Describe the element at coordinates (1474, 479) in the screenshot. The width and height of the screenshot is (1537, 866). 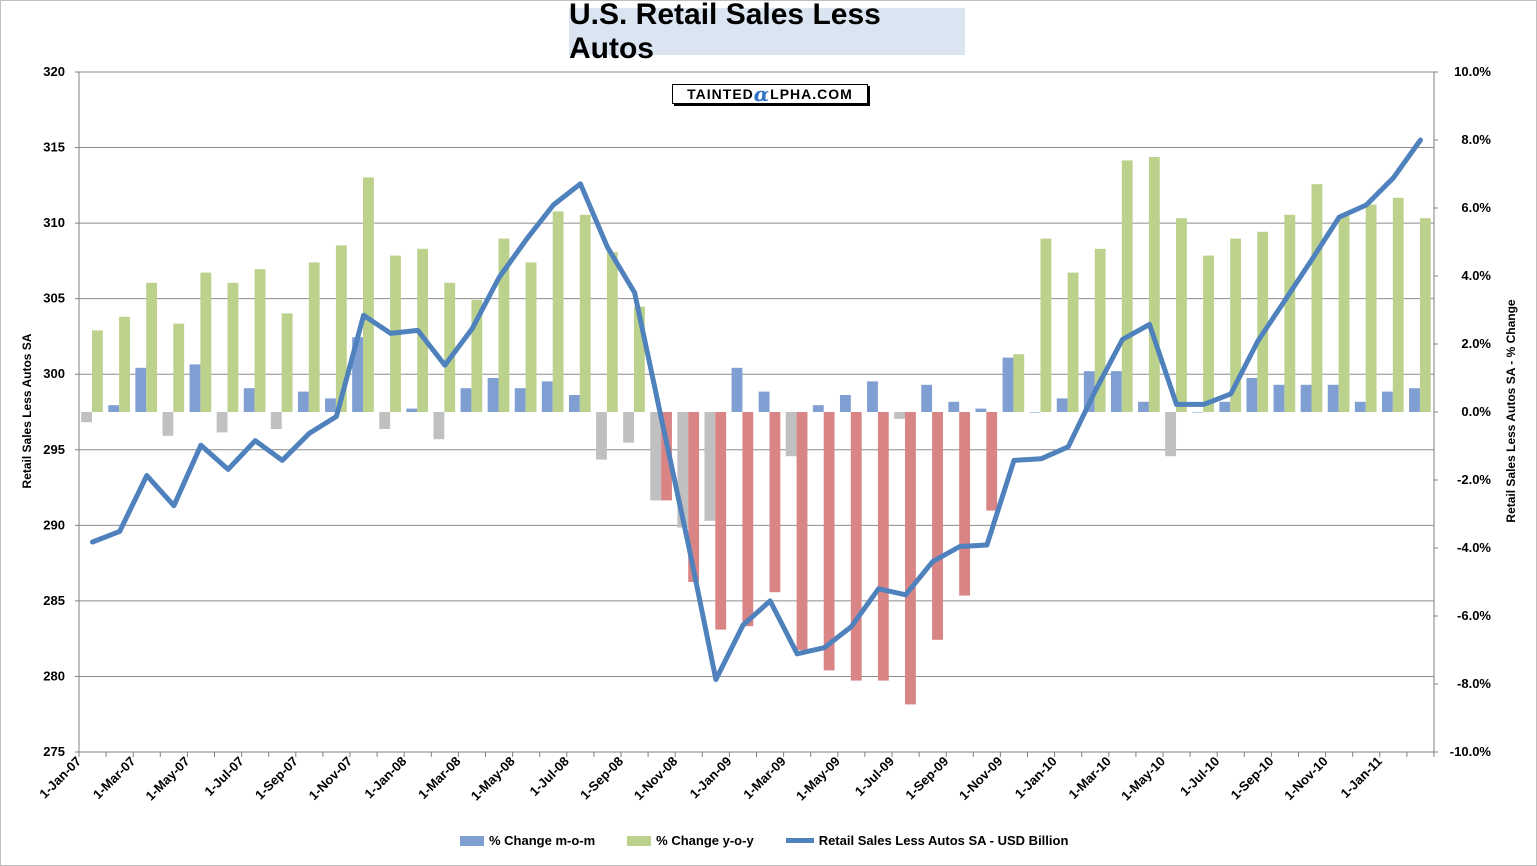
I see `right-tick-label: -2.0%` at that location.